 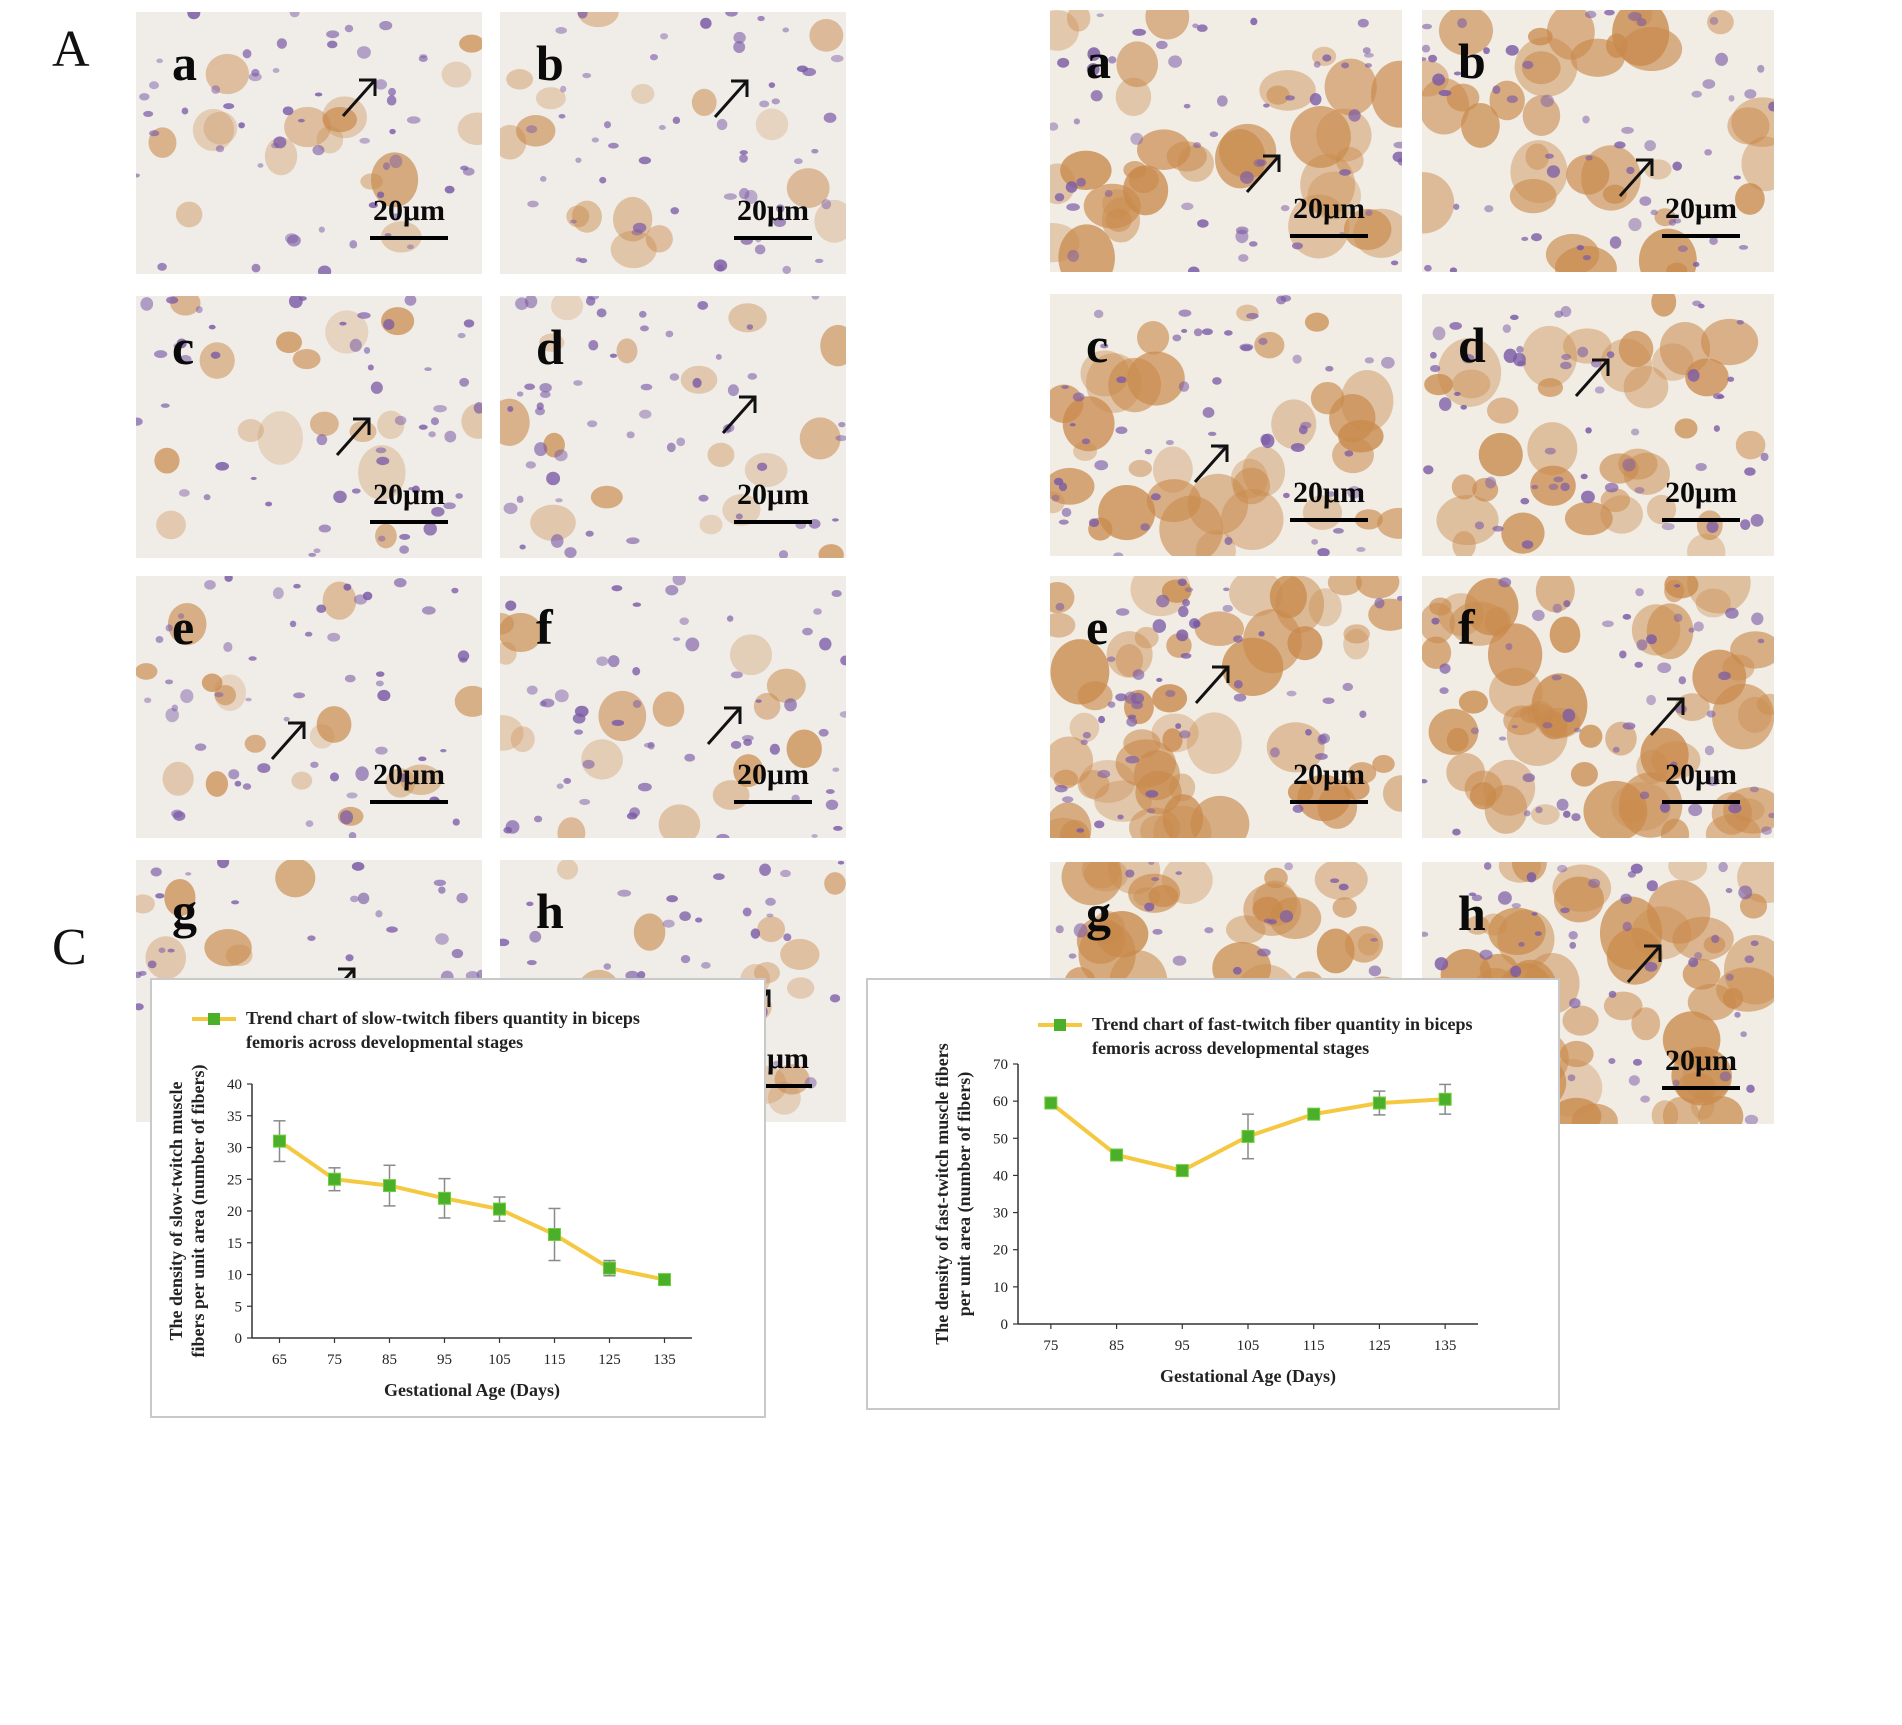 What do you see at coordinates (198, 1211) in the screenshot?
I see `y-axis-label-line-2: fibers per unit area (number of fibers)` at bounding box center [198, 1211].